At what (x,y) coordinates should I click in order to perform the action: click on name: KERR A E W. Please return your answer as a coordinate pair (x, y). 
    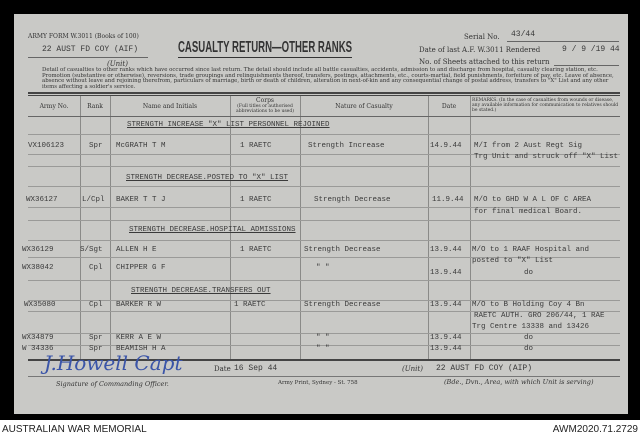
    Looking at the image, I should click on (139, 338).